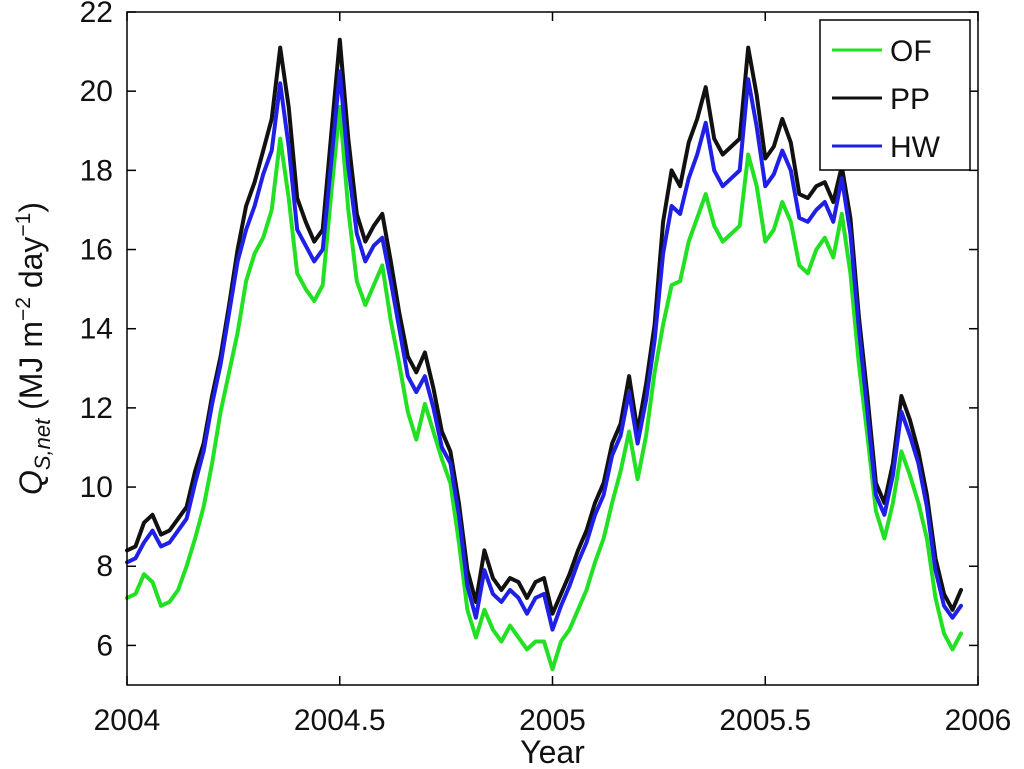 Image resolution: width=1024 pixels, height=769 pixels. I want to click on legend-label-of: OF, so click(911, 51).